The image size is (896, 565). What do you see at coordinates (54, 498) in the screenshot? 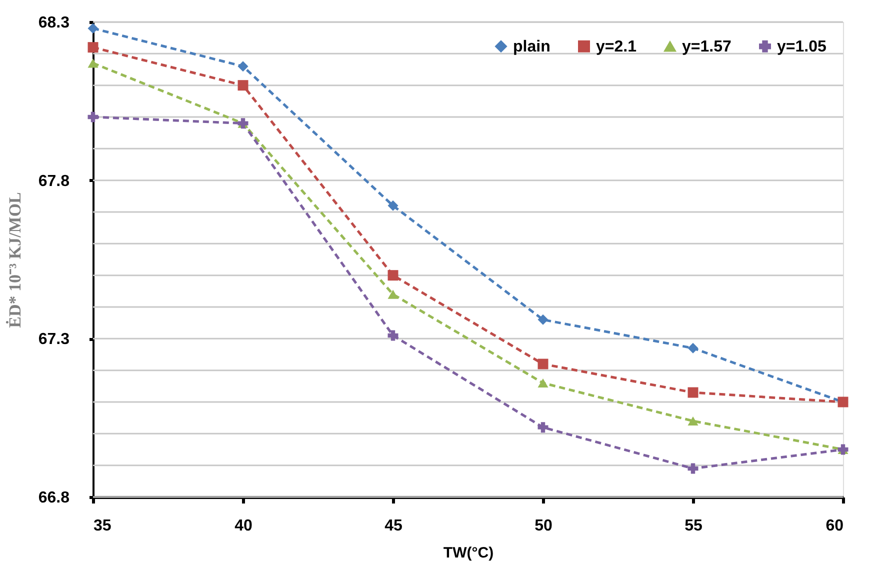
I see `y-tick-label: 66.8` at bounding box center [54, 498].